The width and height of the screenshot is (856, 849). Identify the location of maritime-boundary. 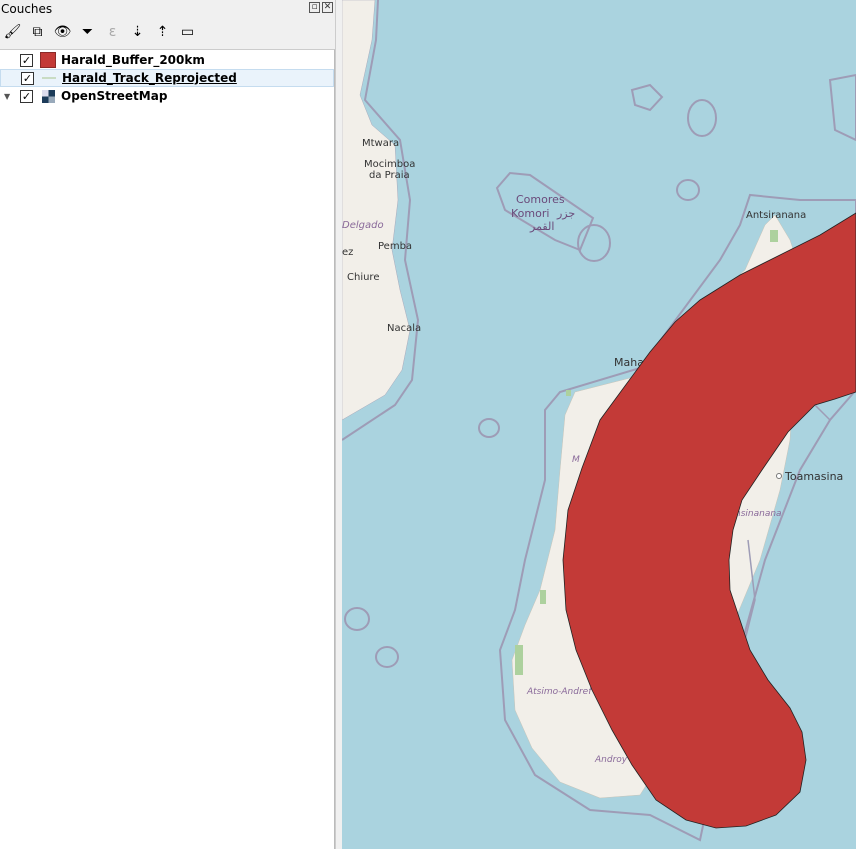
(381, 220).